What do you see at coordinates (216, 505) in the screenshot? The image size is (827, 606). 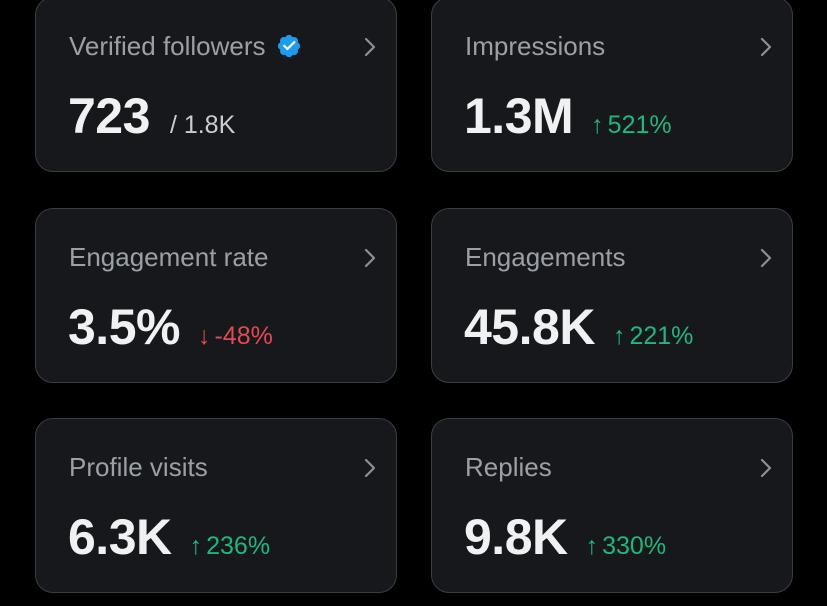 I see `card-profile-visits: Profile visits 6.3K ↑ 236%` at bounding box center [216, 505].